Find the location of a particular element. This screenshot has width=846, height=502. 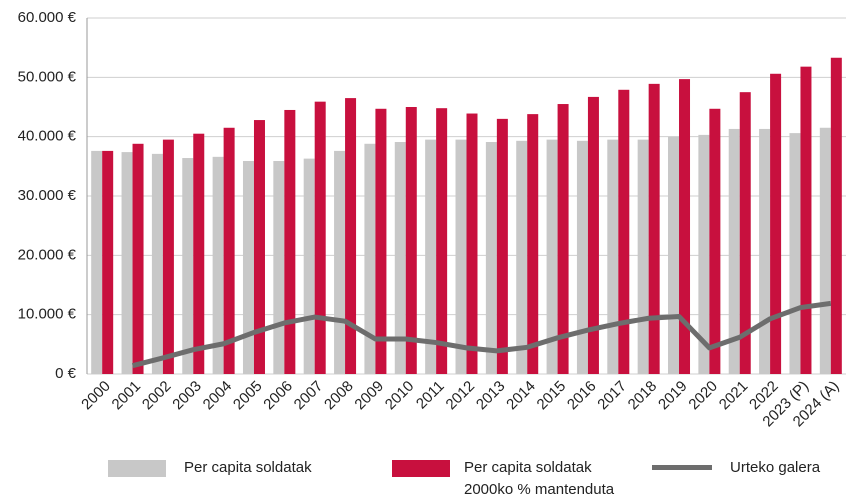

x-tick-label: 2014 is located at coordinates (521, 396).